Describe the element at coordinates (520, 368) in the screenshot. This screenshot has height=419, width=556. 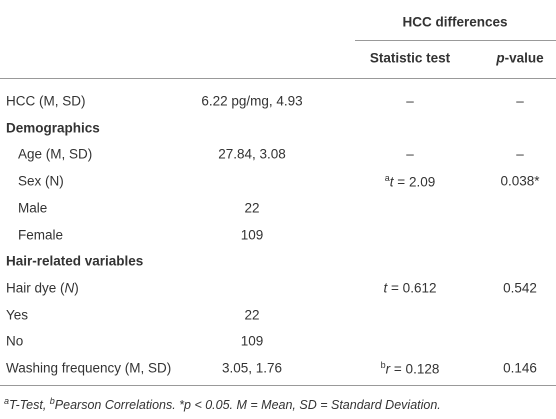
I see `p-cell: 0.146` at that location.